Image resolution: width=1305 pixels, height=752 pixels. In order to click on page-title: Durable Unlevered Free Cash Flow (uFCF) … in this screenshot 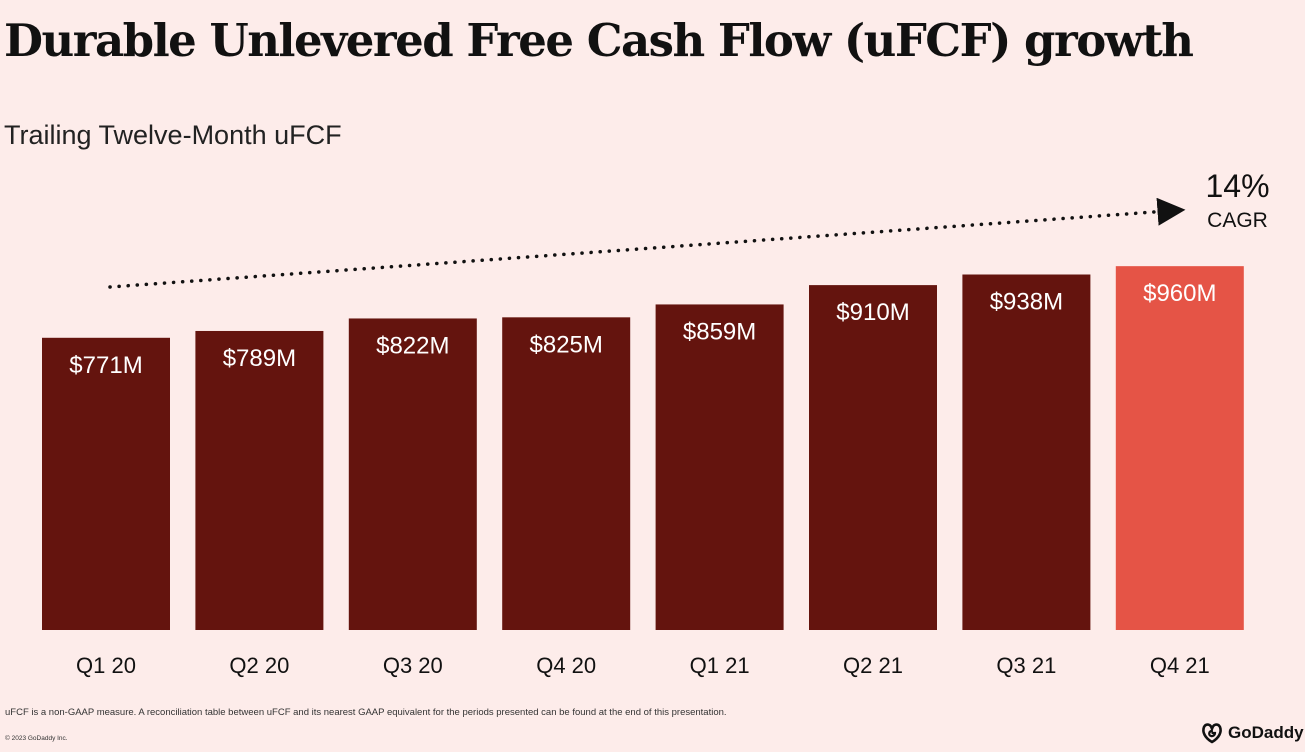, I will do `click(599, 40)`.